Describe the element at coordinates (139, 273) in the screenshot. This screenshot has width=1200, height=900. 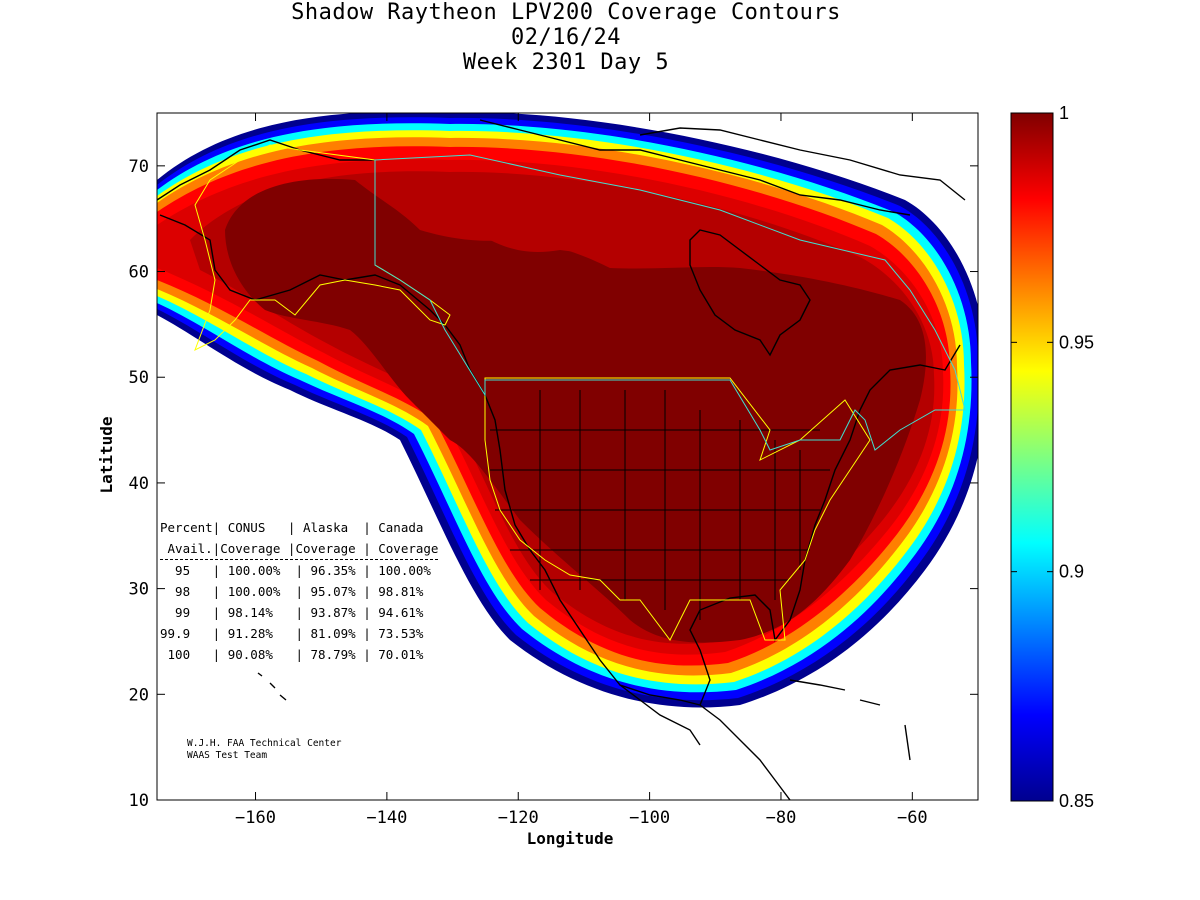
I see `y-tick-label: 60` at that location.